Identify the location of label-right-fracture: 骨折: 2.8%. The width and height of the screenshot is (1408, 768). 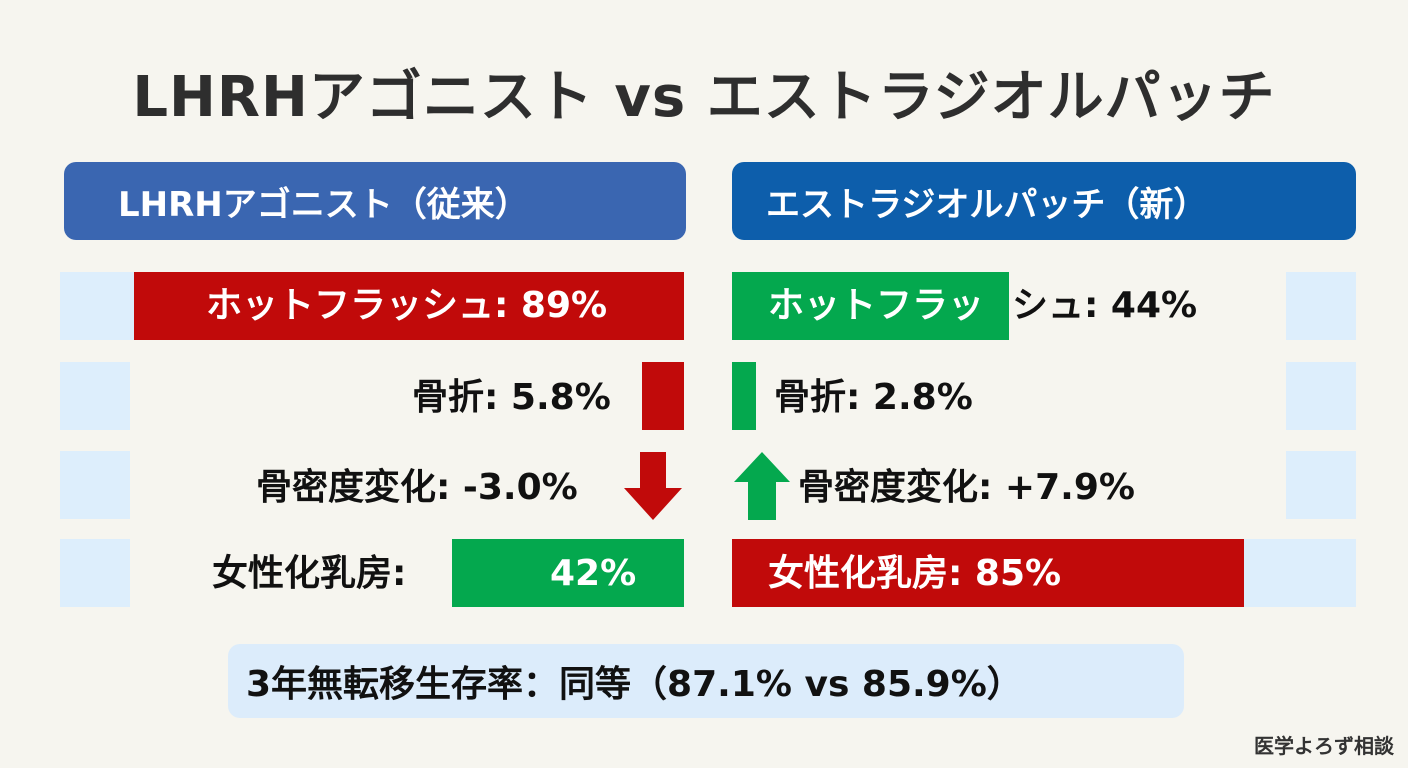
(873, 397).